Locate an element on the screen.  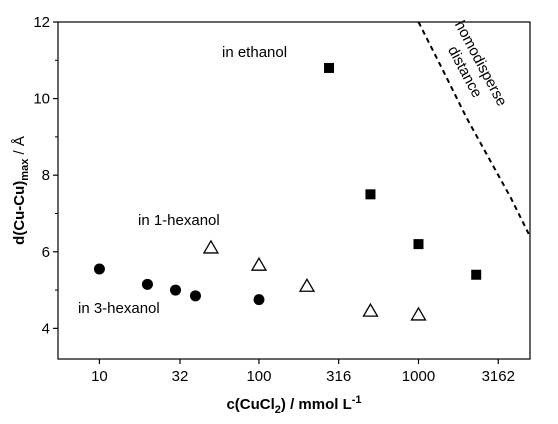
x-tick-label: 100 is located at coordinates (258, 376).